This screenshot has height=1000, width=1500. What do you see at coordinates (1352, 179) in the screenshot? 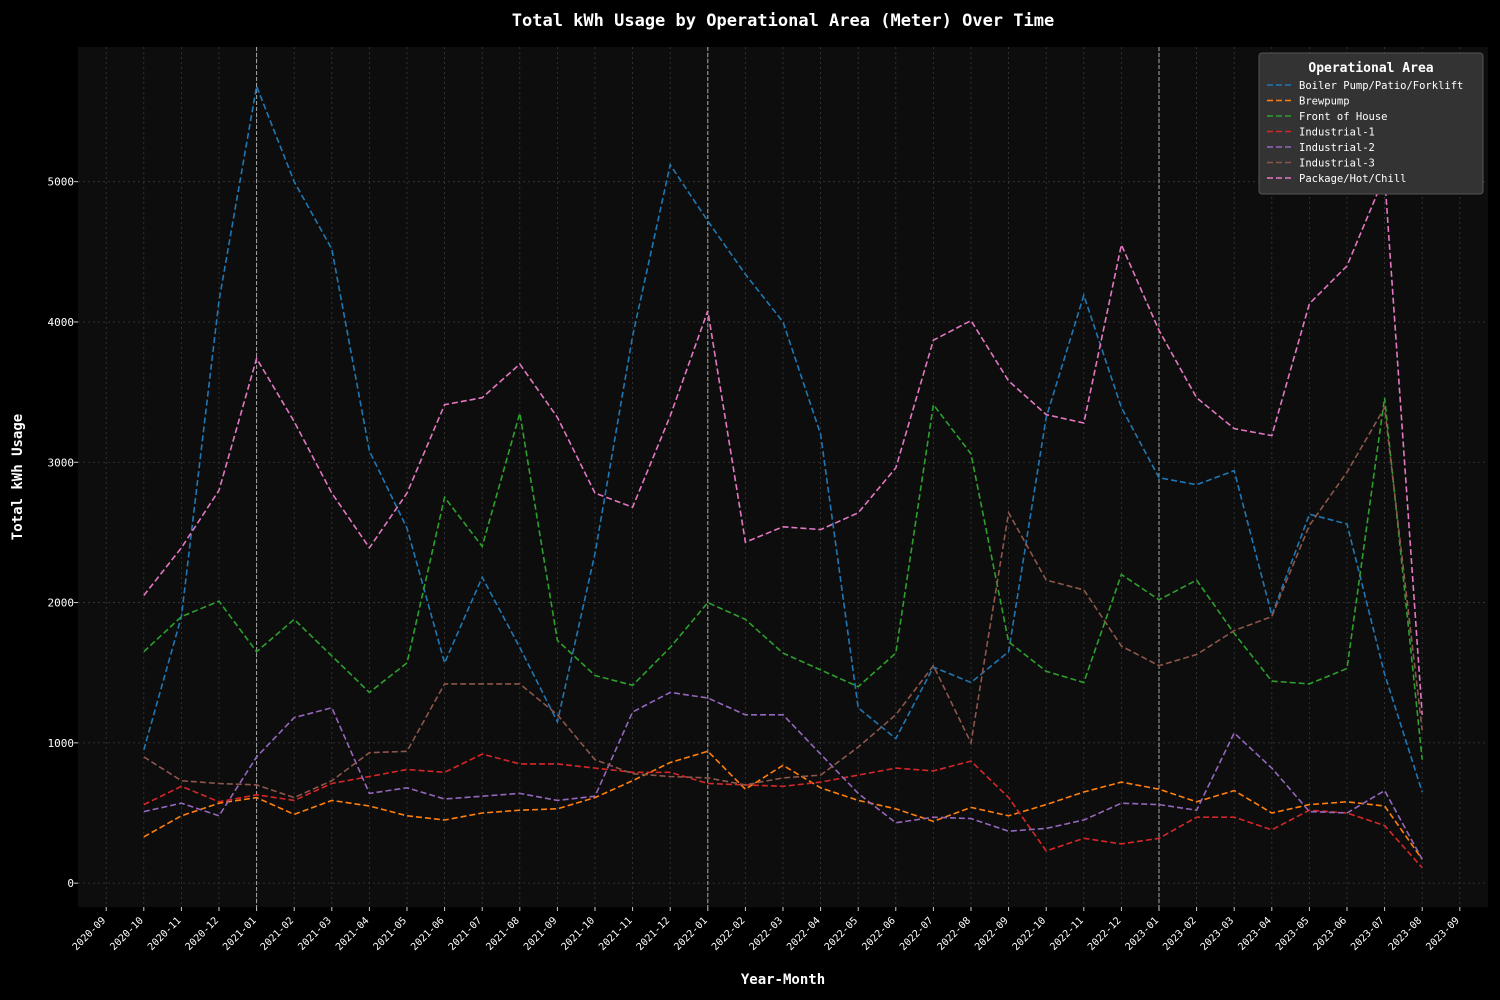
I see `legend-entry-label: Package/Hot/Chill` at bounding box center [1352, 179].